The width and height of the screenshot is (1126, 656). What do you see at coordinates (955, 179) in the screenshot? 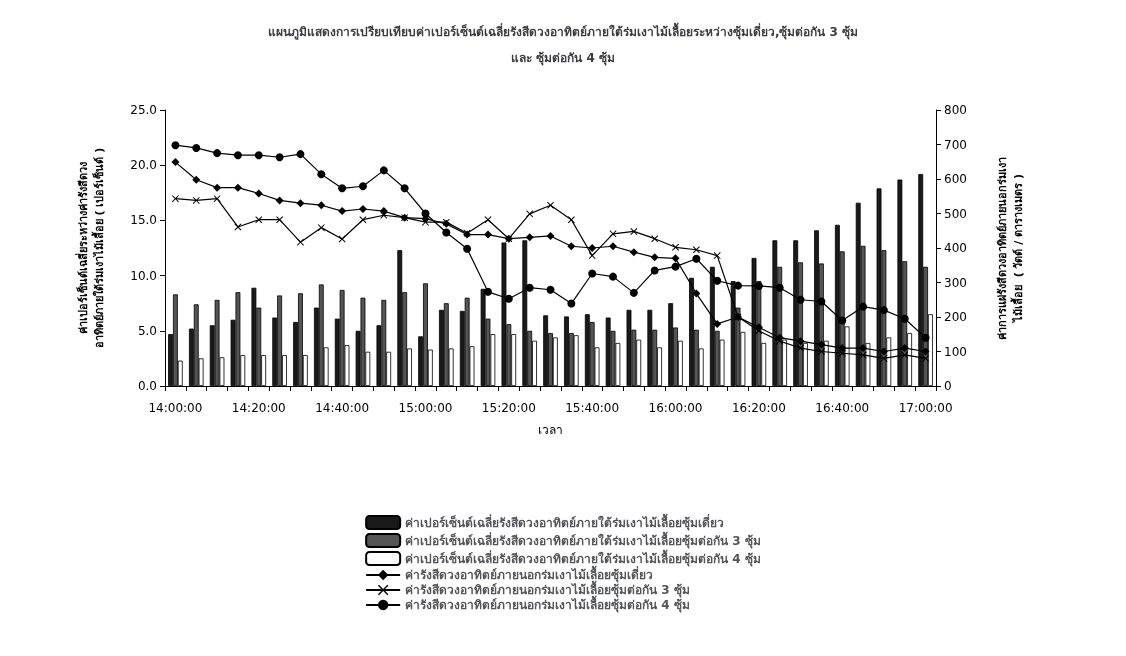
I see `y2-tick-label: 600` at bounding box center [955, 179].